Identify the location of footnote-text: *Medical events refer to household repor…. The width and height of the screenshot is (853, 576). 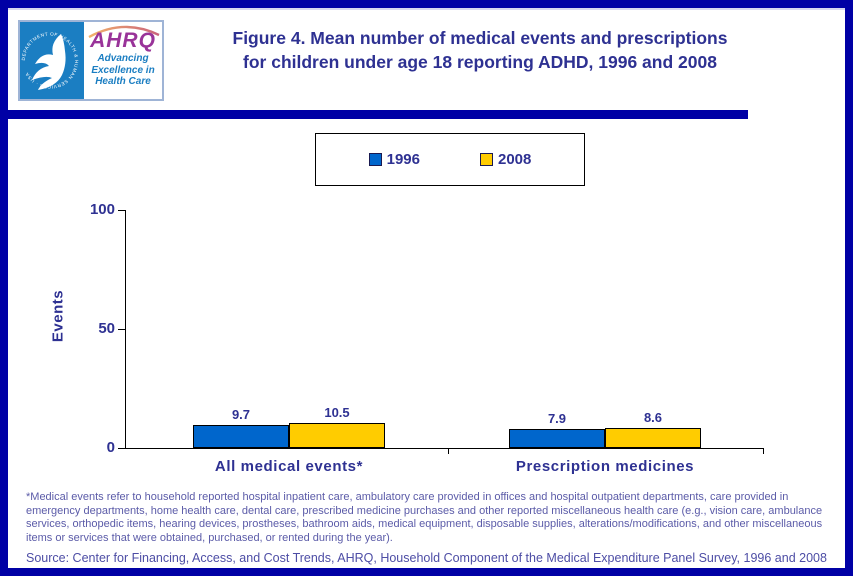
(424, 517).